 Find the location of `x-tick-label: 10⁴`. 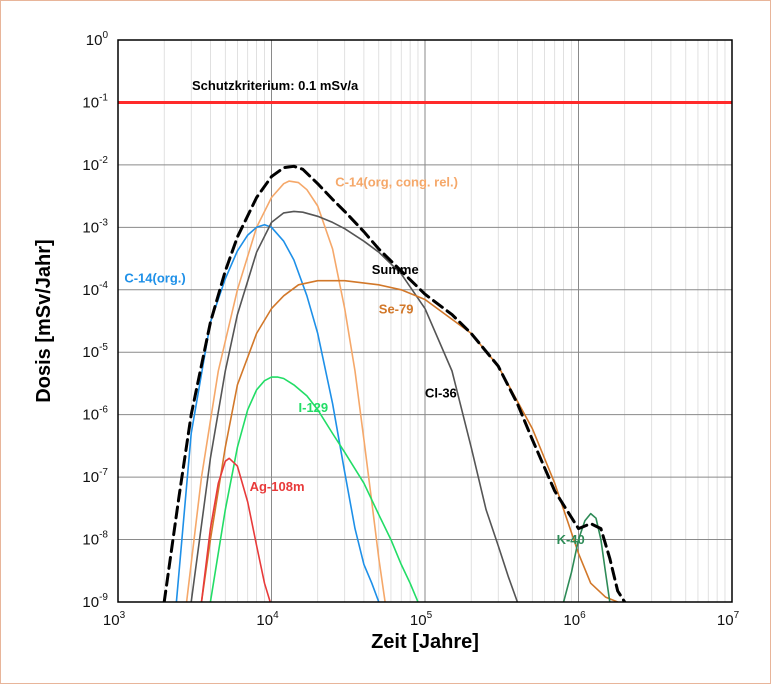

x-tick-label: 10⁴ is located at coordinates (267, 619).